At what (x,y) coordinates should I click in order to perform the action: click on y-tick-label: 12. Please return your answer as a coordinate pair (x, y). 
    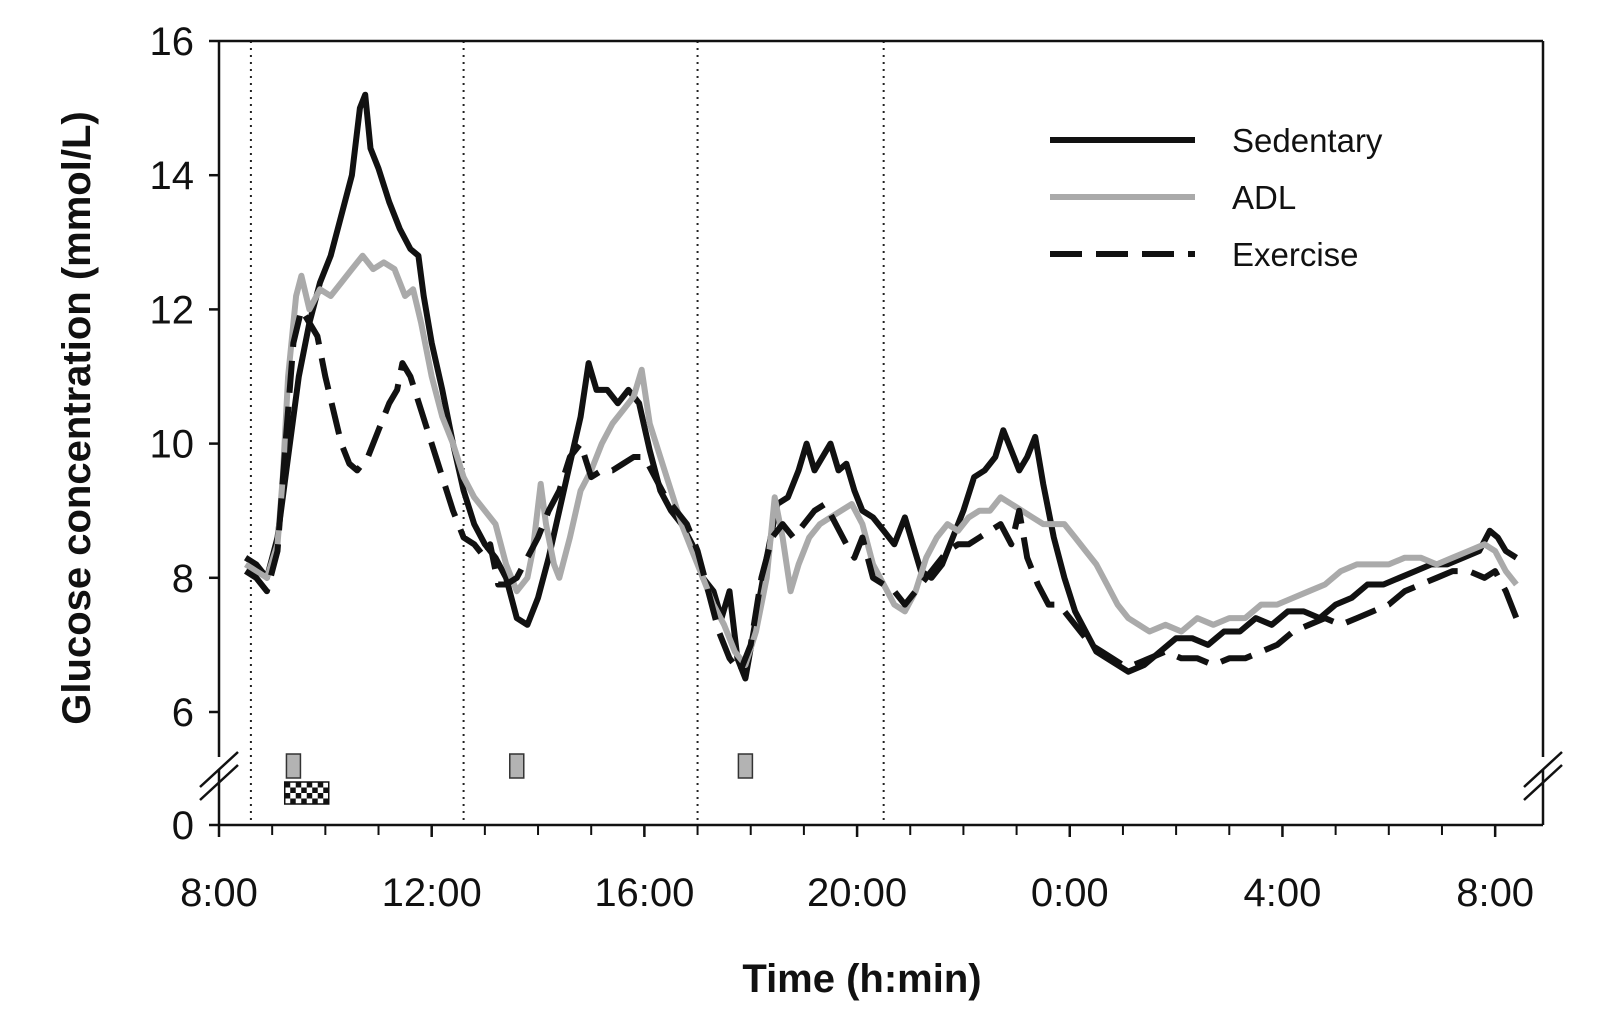
    Looking at the image, I should click on (172, 310).